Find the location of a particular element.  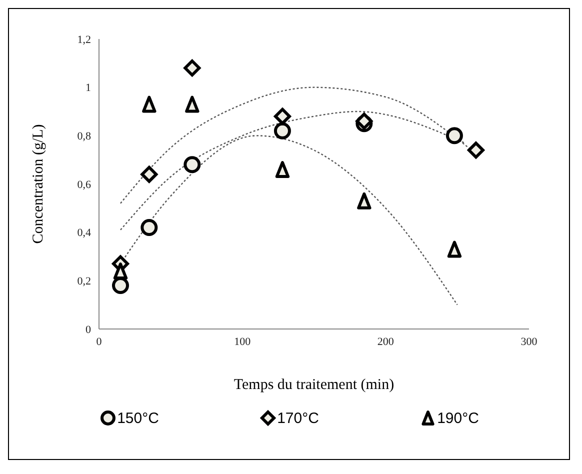

x-tick-label: 200 is located at coordinates (385, 342).